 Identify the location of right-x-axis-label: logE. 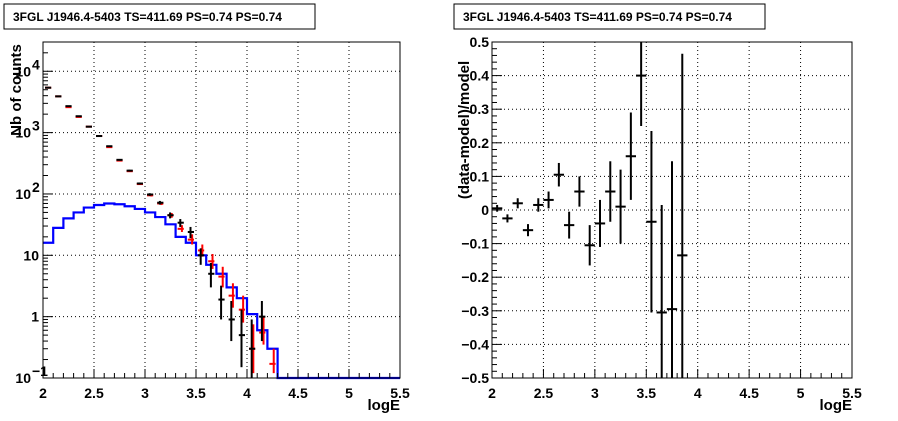
(836, 405).